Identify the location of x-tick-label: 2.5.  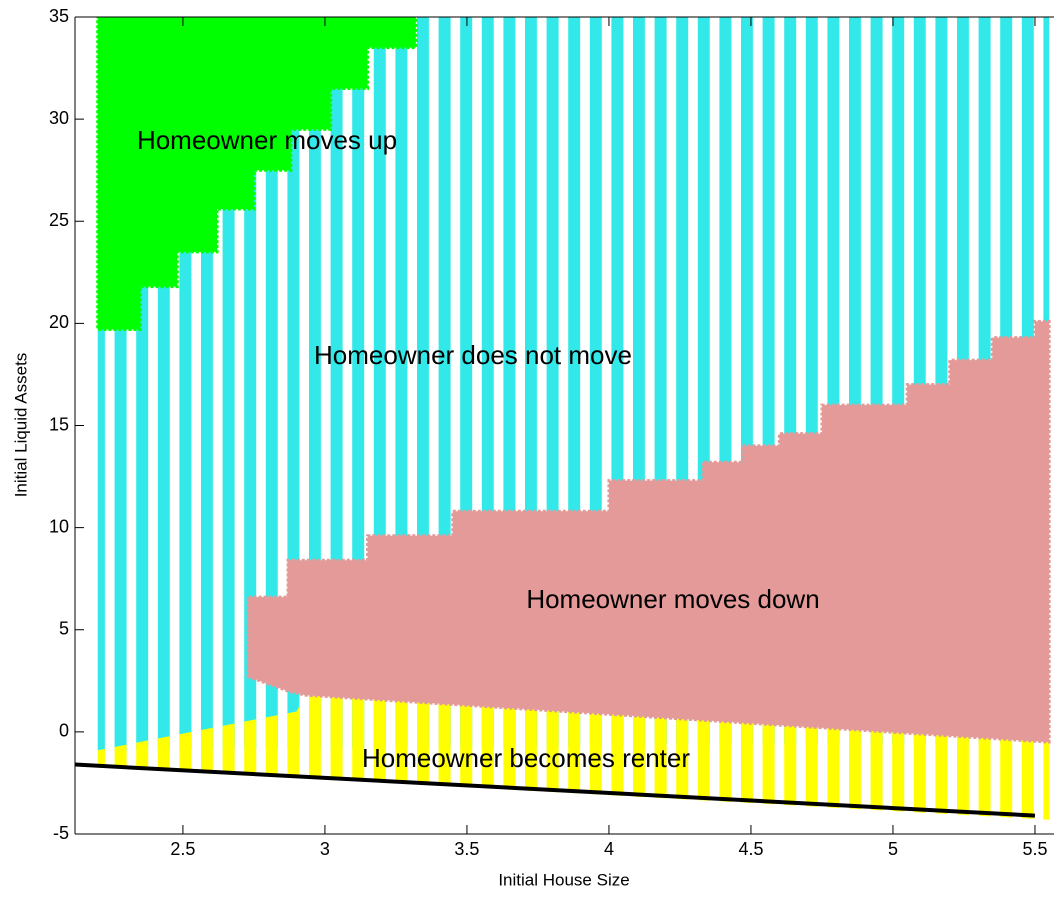
(182, 849).